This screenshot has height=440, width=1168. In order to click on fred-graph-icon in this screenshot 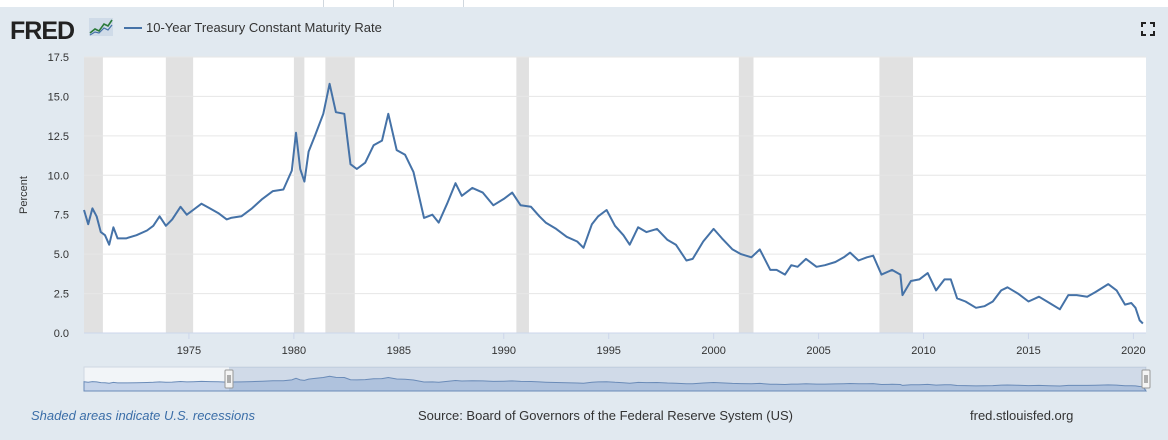, I will do `click(101, 27)`.